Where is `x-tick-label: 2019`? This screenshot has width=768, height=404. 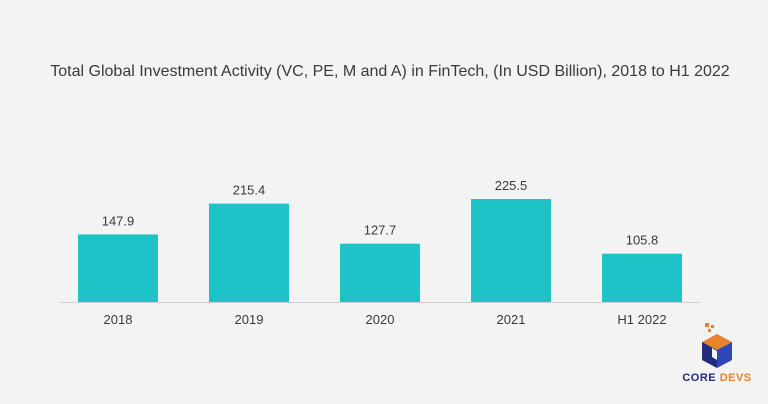 x-tick-label: 2019 is located at coordinates (249, 319).